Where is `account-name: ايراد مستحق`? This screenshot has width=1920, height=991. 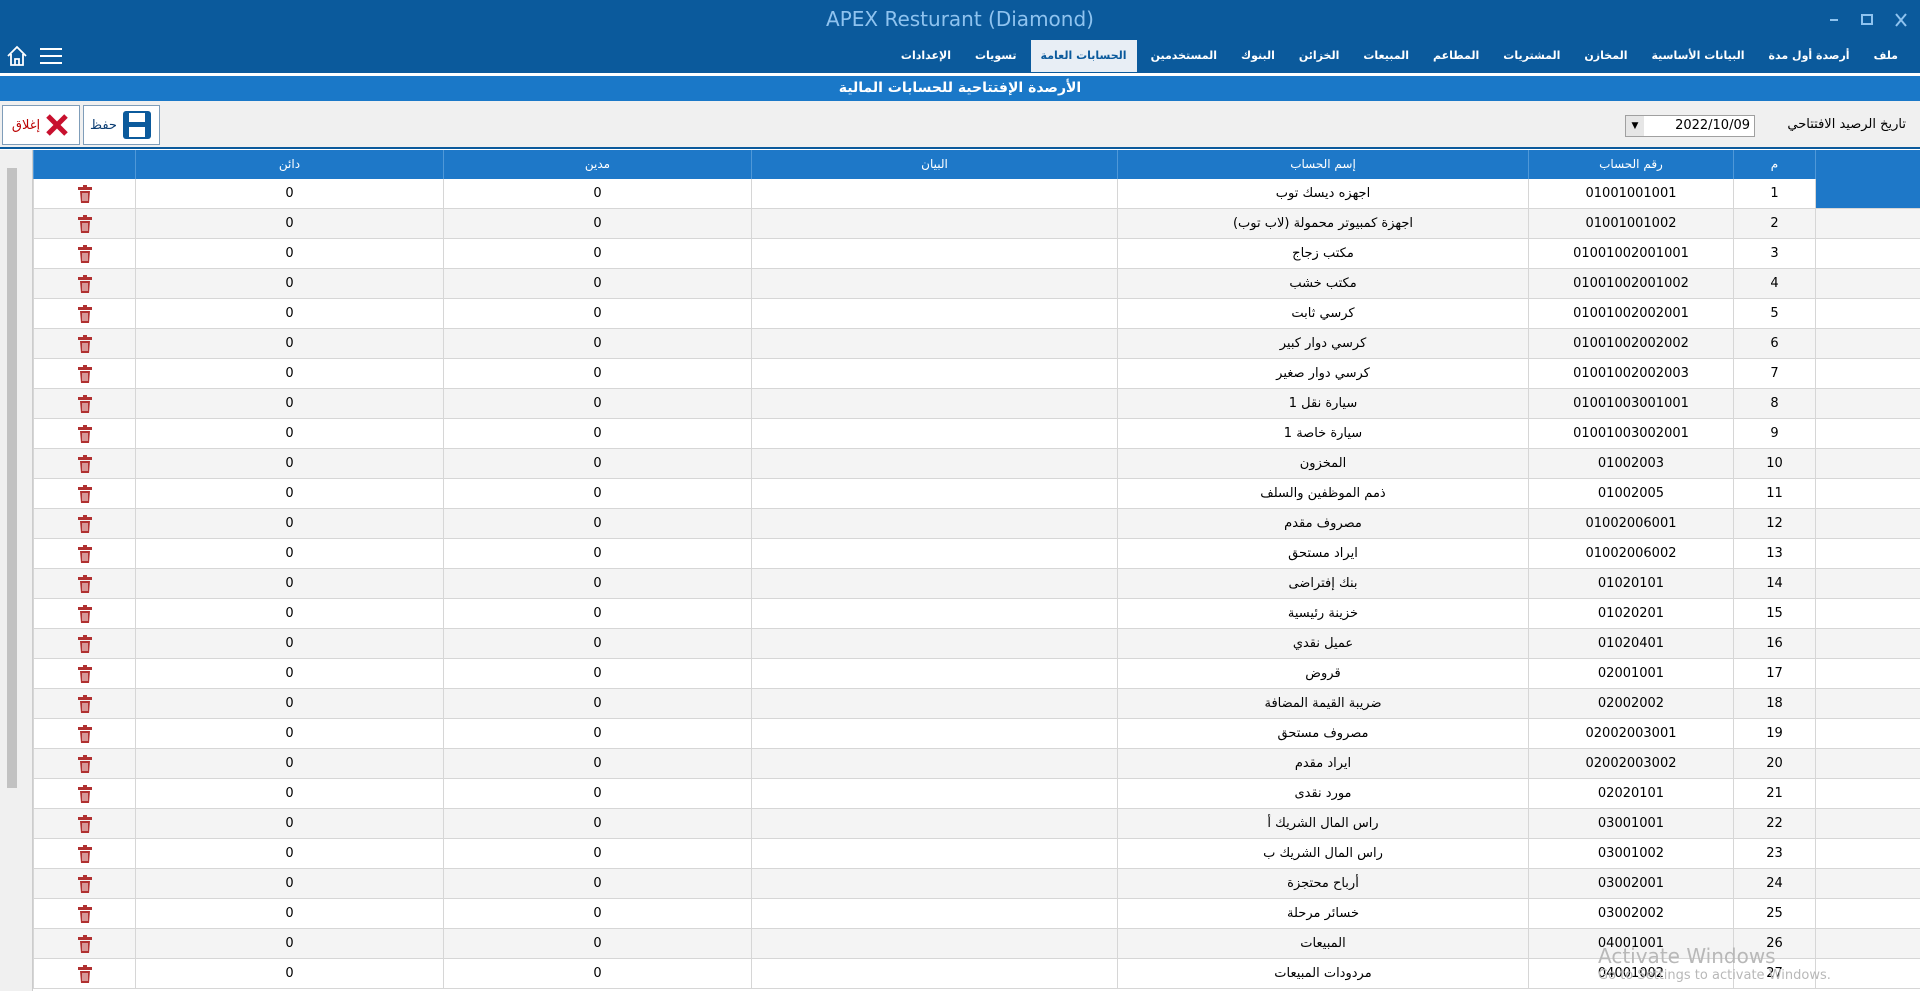
account-name: ايراد مستحق is located at coordinates (1322, 554).